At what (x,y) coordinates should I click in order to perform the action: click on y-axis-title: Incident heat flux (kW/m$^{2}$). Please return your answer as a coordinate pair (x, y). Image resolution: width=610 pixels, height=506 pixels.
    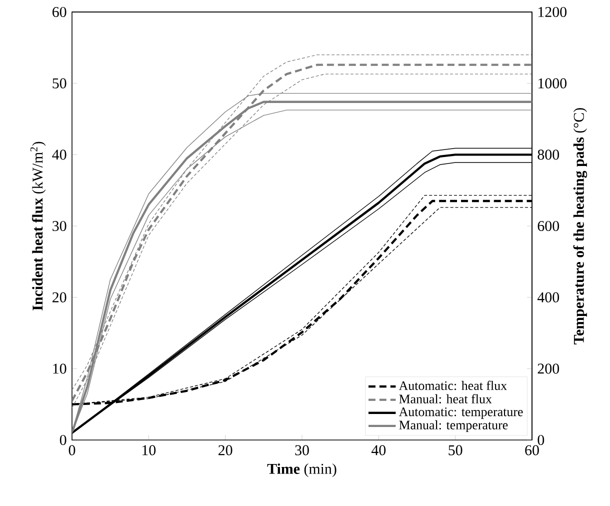
    Looking at the image, I should click on (38, 226).